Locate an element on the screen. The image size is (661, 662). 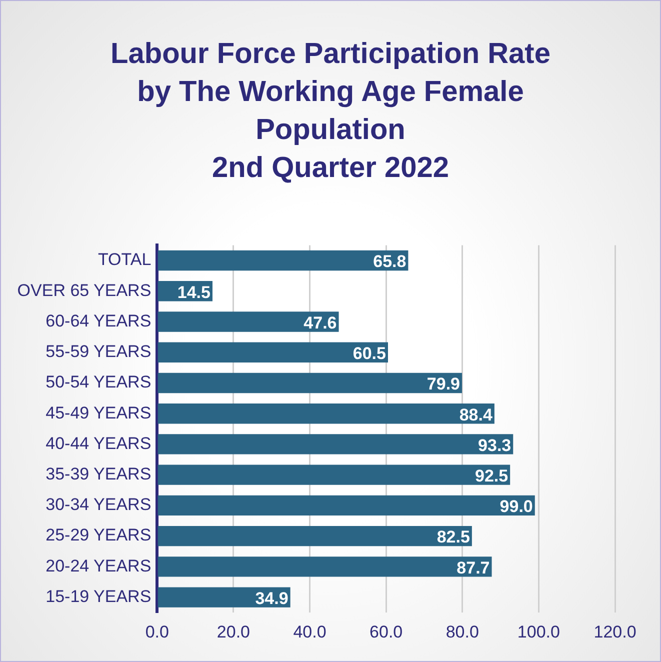
x-tick-label: 20.0 is located at coordinates (233, 632).